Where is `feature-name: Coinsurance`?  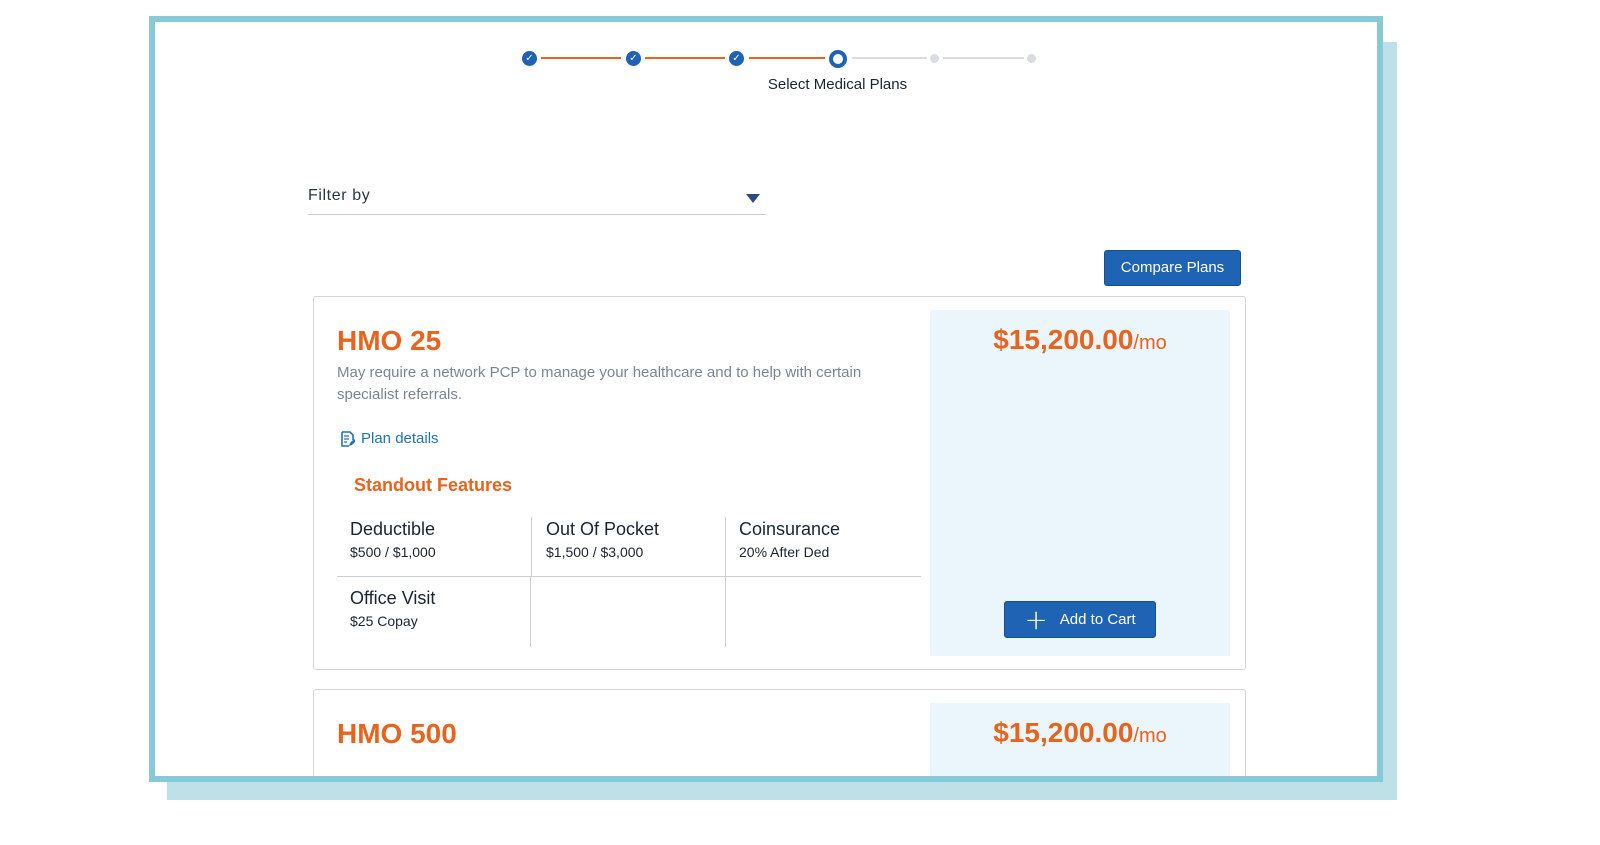
feature-name: Coinsurance is located at coordinates (790, 529).